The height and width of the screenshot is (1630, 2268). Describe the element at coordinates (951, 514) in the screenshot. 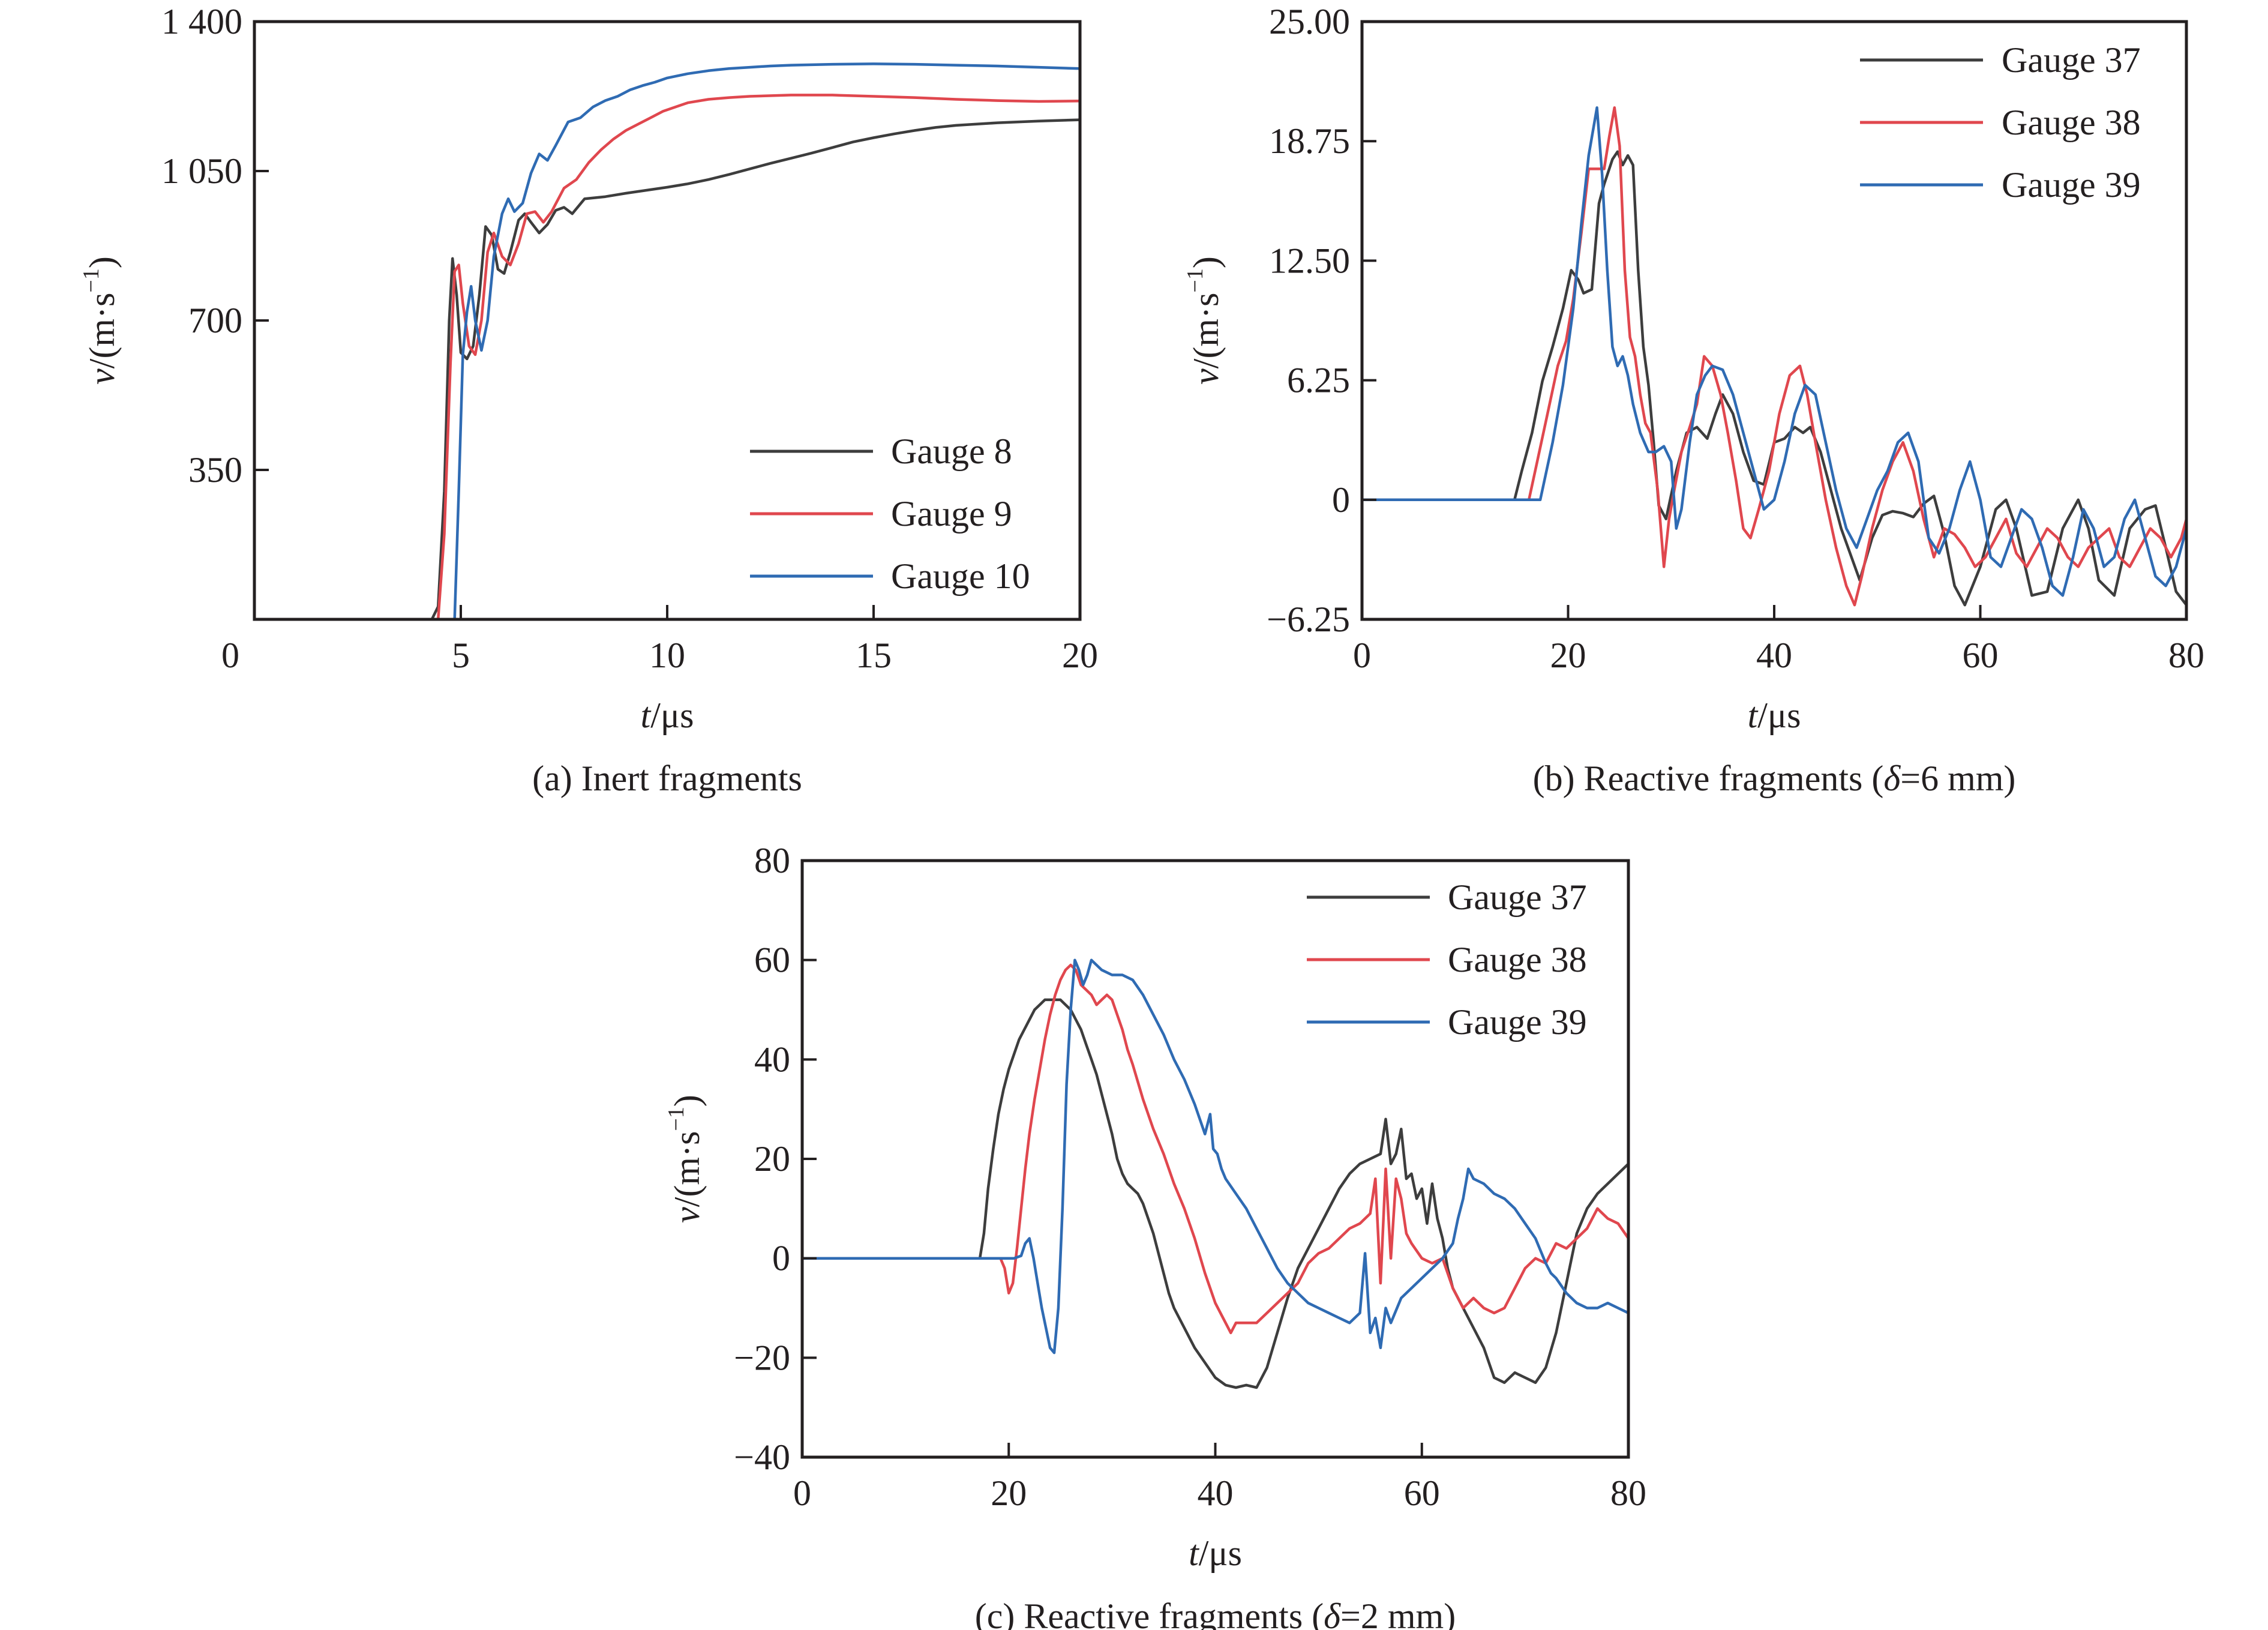

I see `legend-label: Gauge 9` at that location.